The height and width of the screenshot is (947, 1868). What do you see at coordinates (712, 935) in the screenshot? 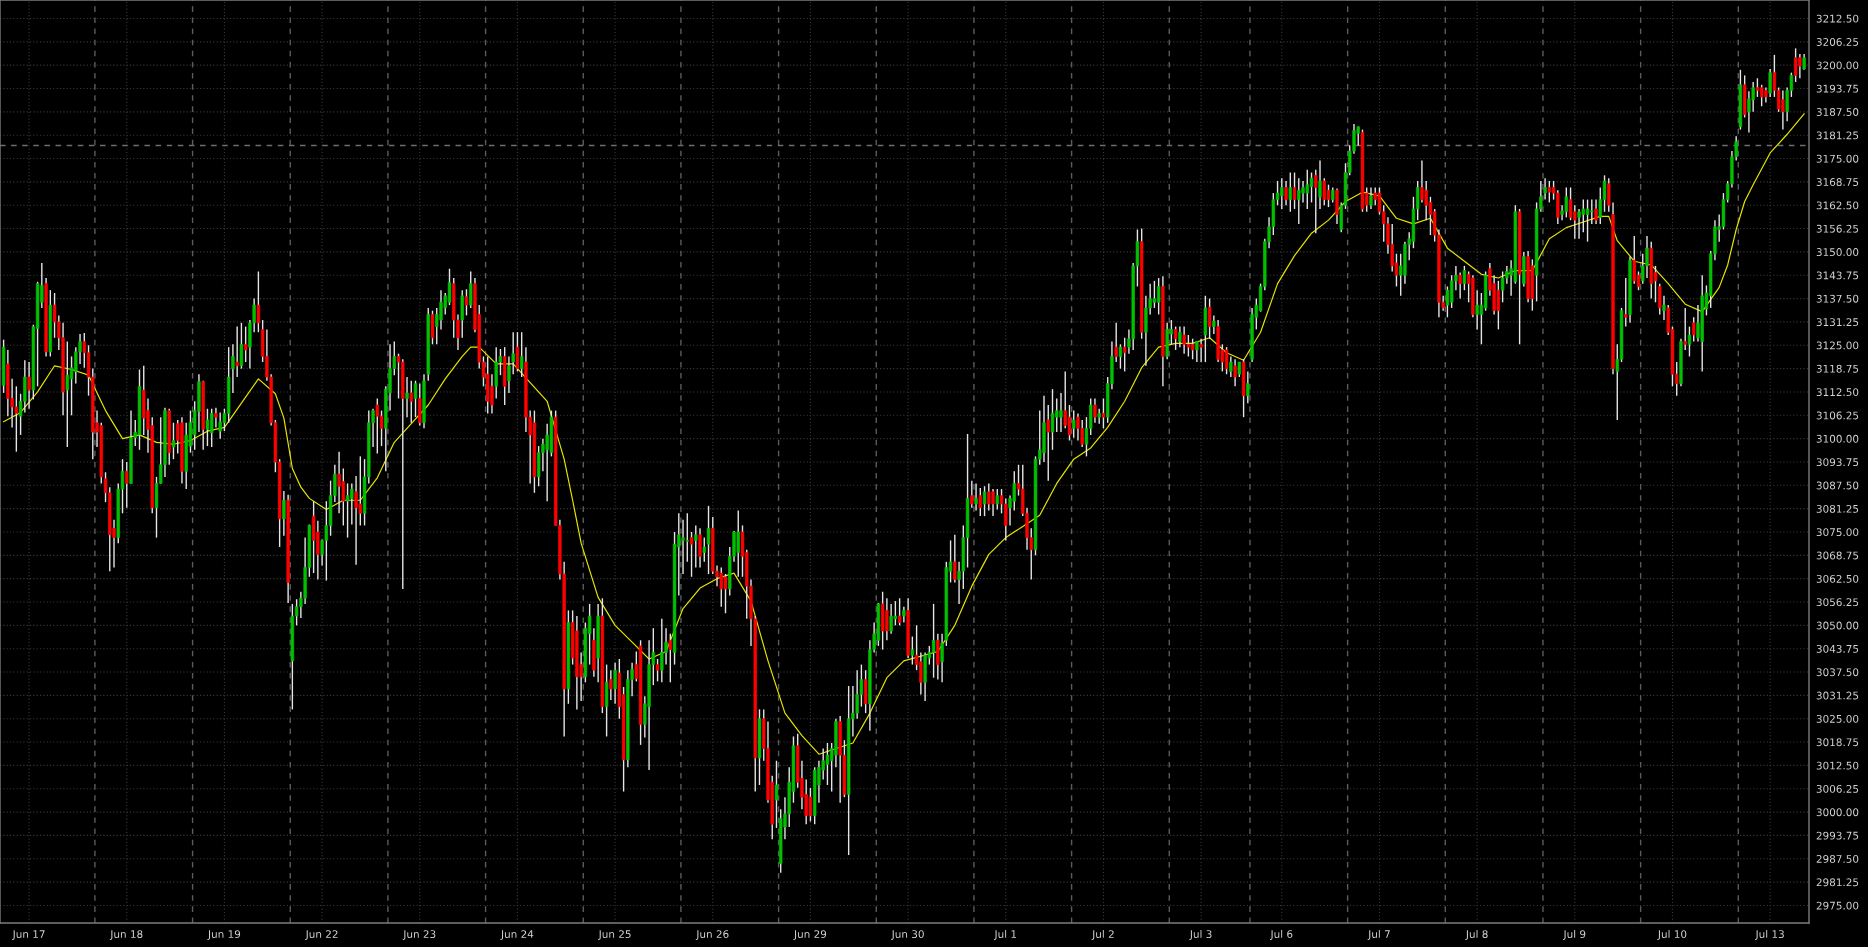
I see `x-tick-label: Jun 26` at bounding box center [712, 935].